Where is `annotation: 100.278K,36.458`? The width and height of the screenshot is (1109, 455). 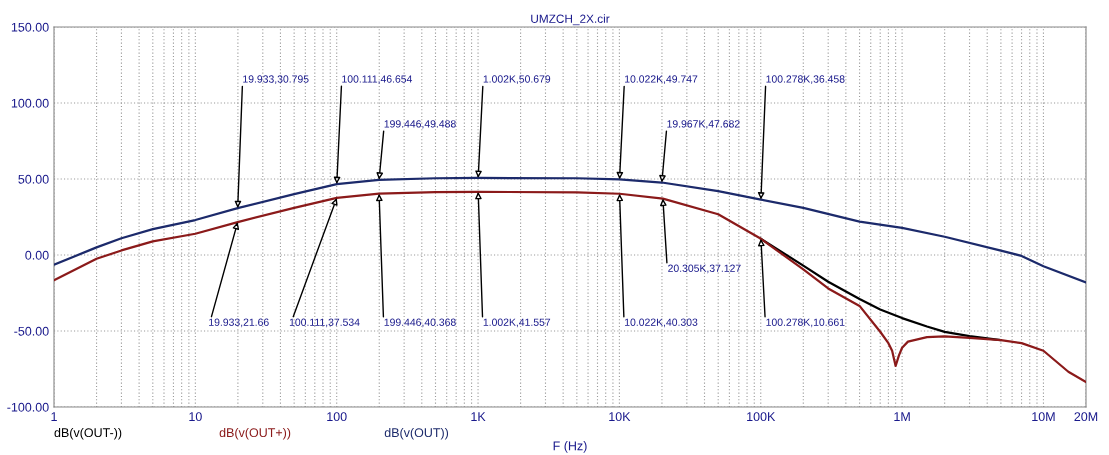 annotation: 100.278K,36.458 is located at coordinates (805, 79).